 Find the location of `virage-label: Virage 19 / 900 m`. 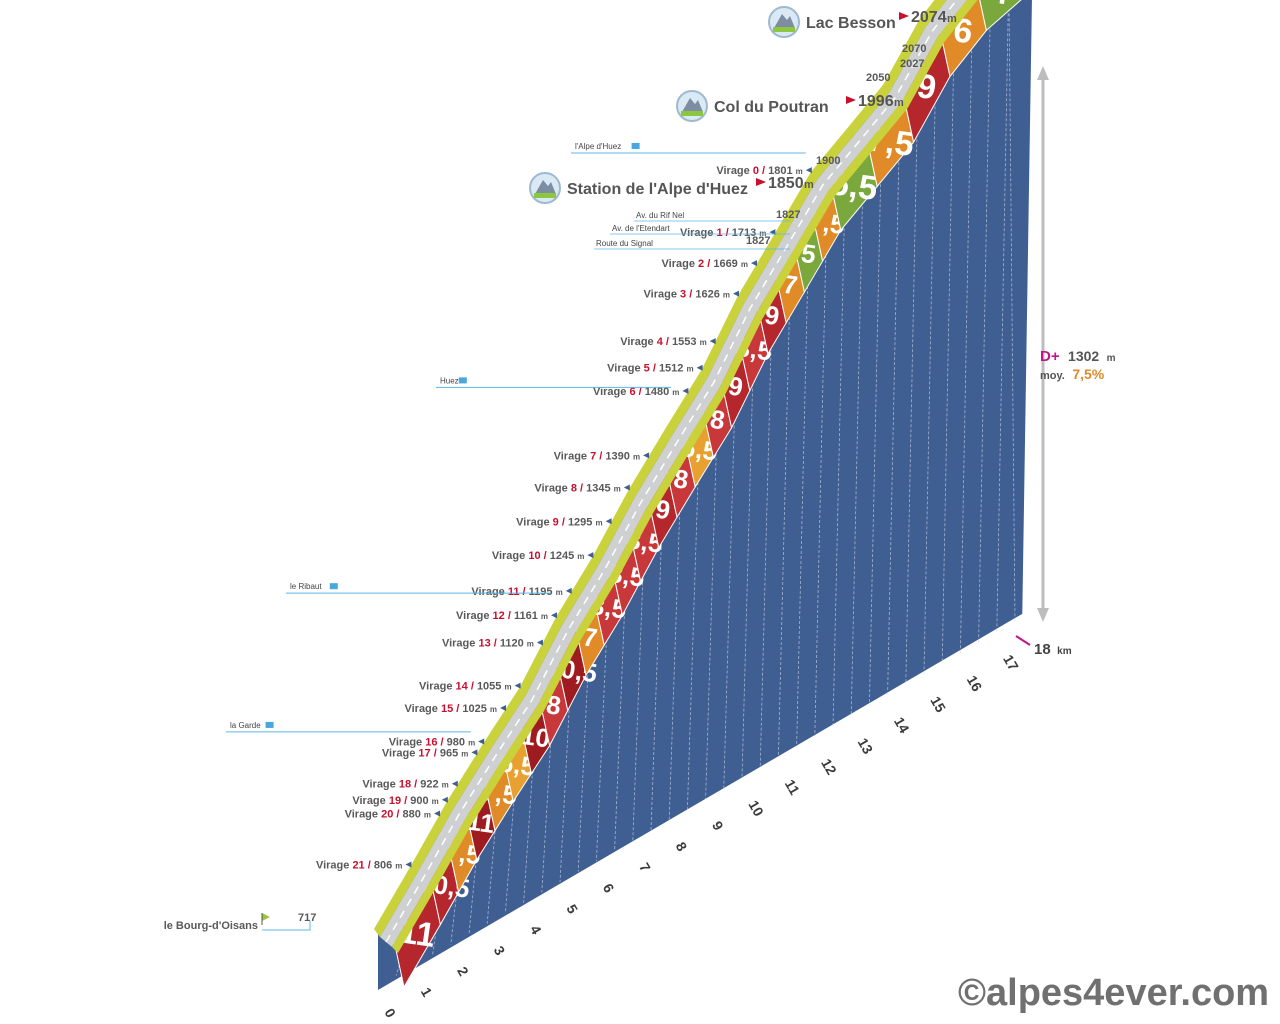

virage-label: Virage 19 / 900 m is located at coordinates (395, 801).